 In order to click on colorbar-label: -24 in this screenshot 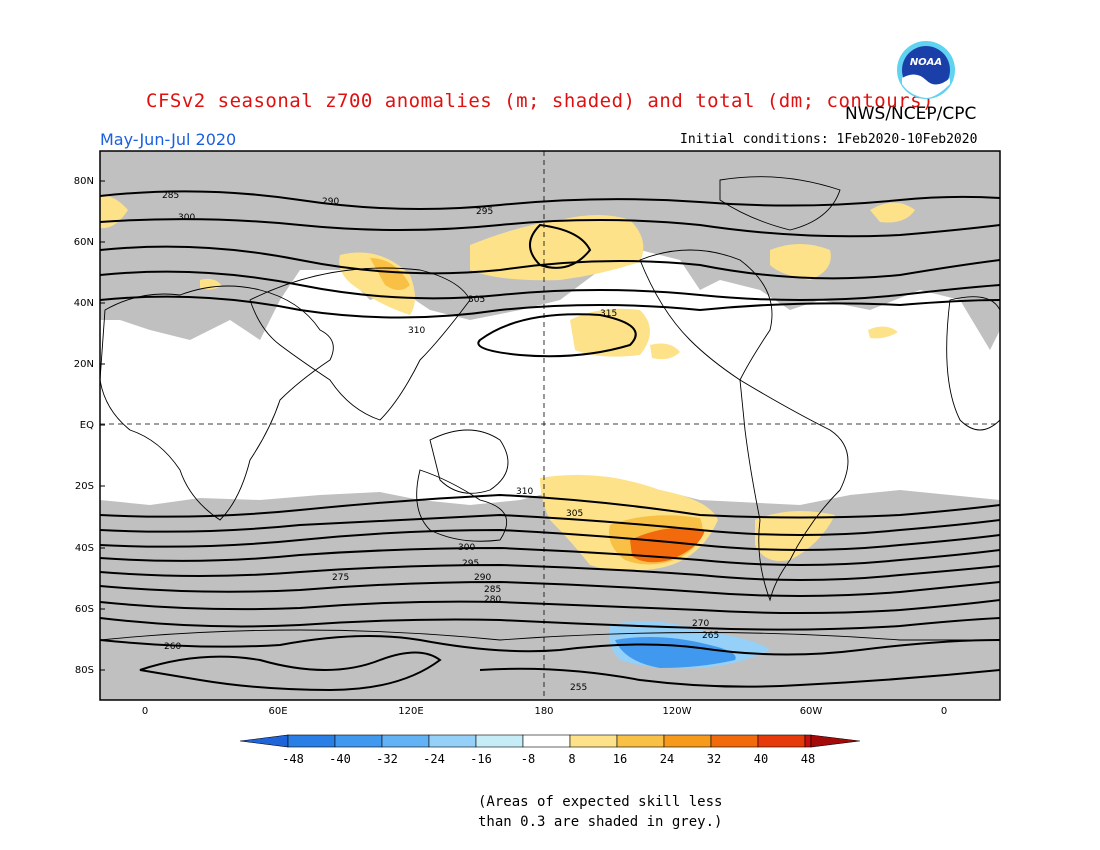, I will do `click(434, 759)`.